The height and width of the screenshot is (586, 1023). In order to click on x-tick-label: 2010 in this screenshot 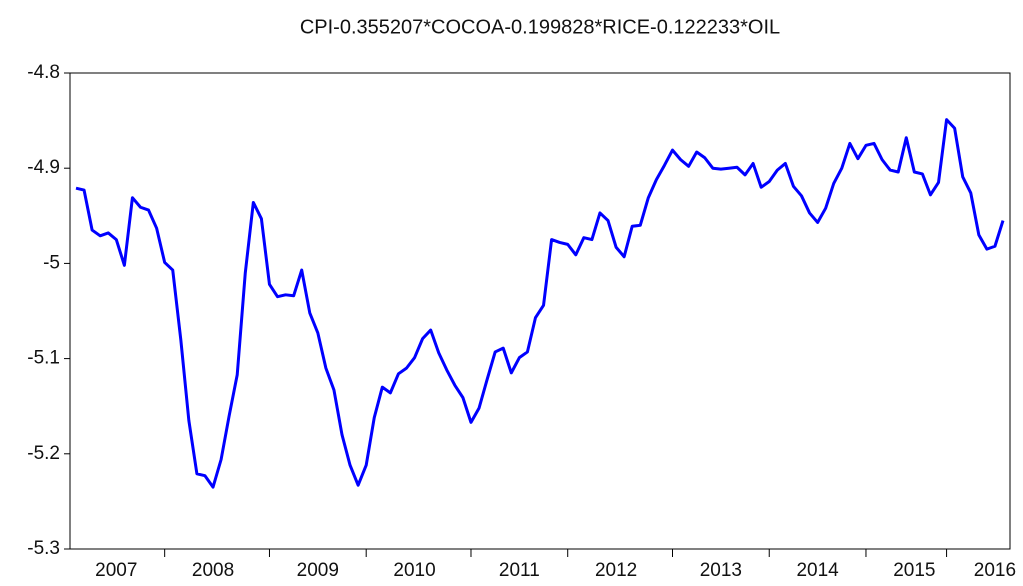, I will do `click(414, 570)`.